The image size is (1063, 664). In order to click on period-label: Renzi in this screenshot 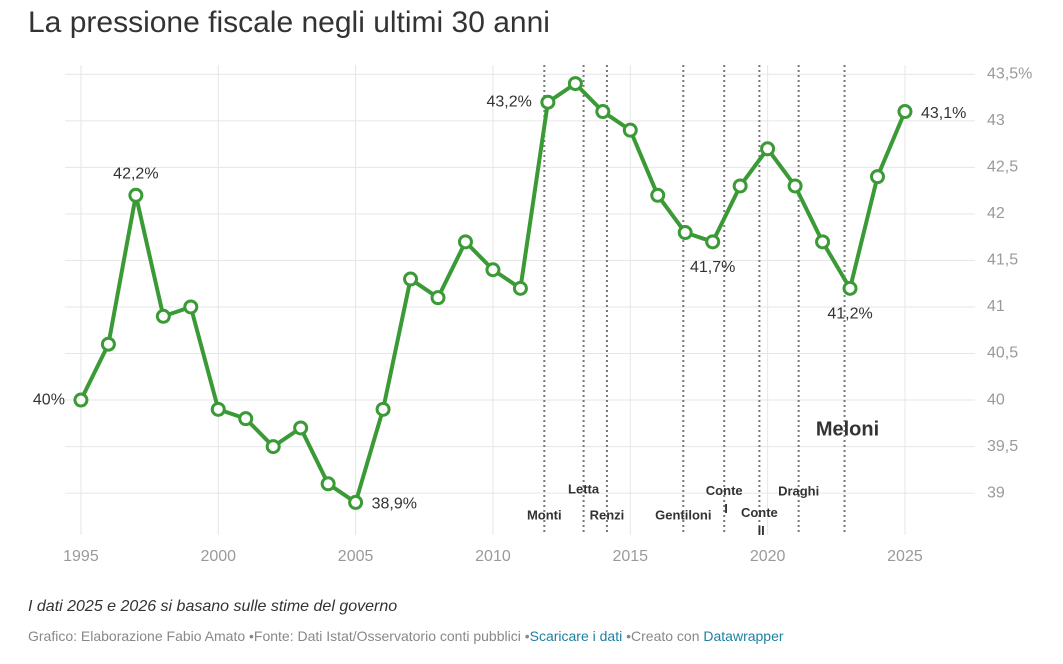, I will do `click(607, 514)`.